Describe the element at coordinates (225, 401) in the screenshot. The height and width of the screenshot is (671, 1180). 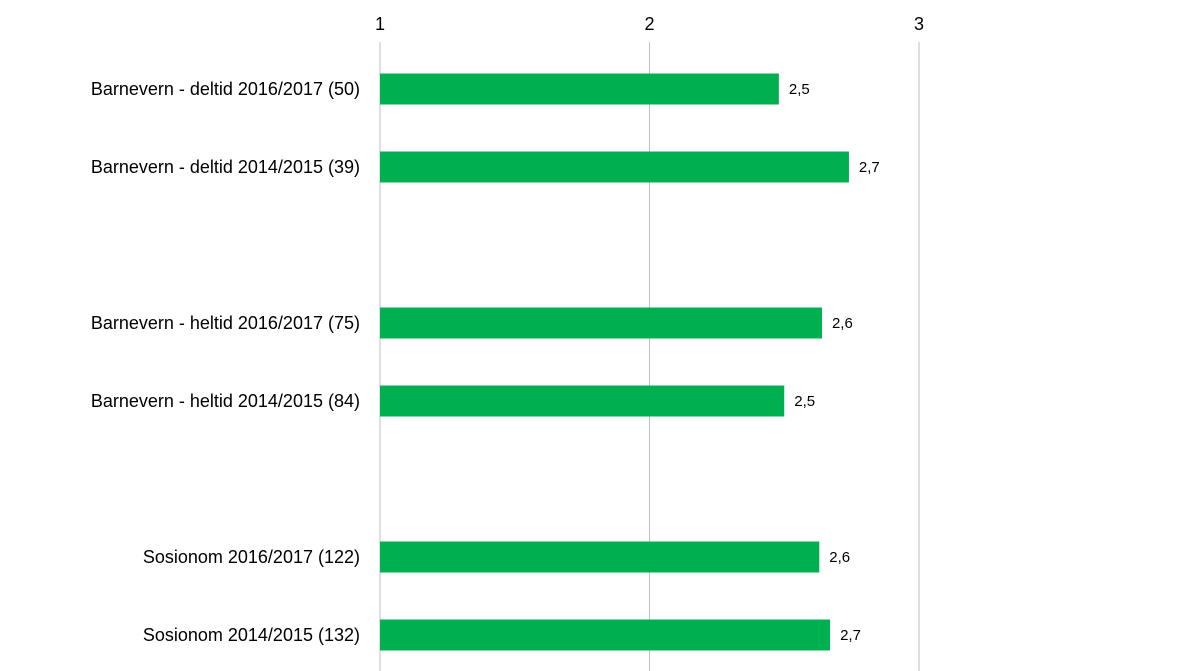
I see `y-tick-label: Barnevern - heltid 2014/2015 (84)` at that location.